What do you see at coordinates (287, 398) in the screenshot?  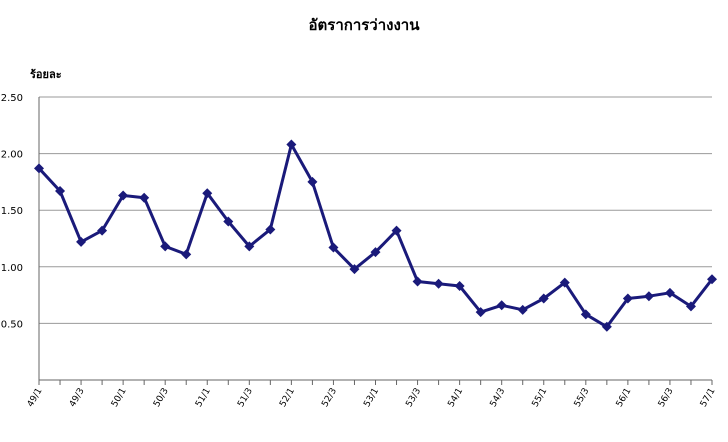 I see `x-tick-label: 52/1` at bounding box center [287, 398].